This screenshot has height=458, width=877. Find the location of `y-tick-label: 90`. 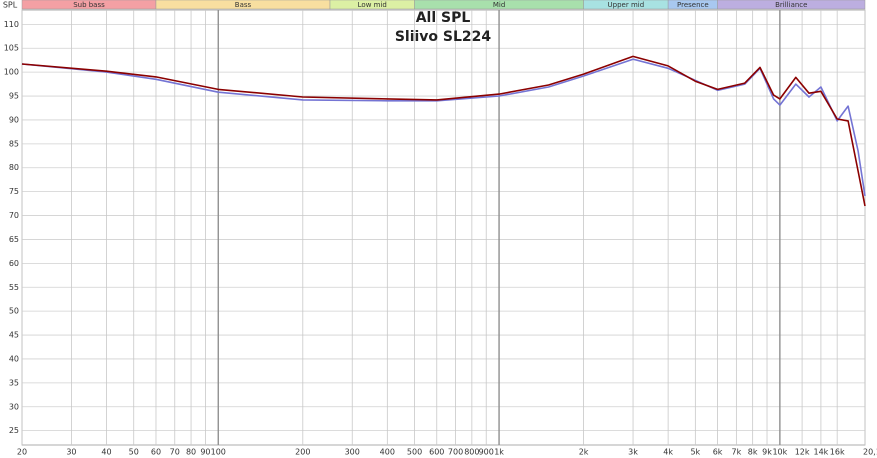

y-tick-label: 90 is located at coordinates (14, 119).